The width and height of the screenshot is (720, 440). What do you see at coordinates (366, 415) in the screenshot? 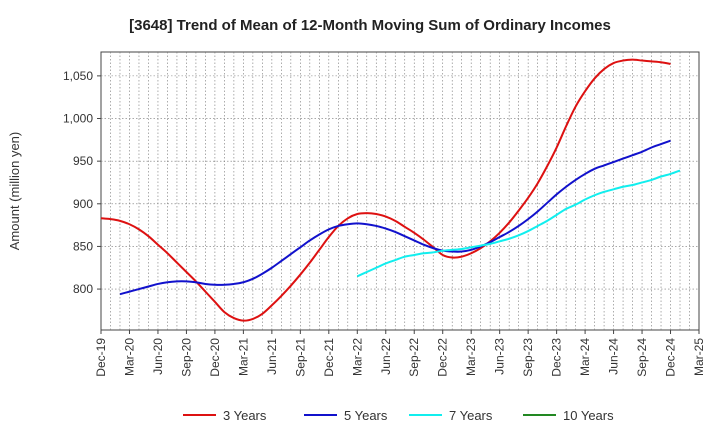
I see `legend-label-5-years: 5 Years` at bounding box center [366, 415].